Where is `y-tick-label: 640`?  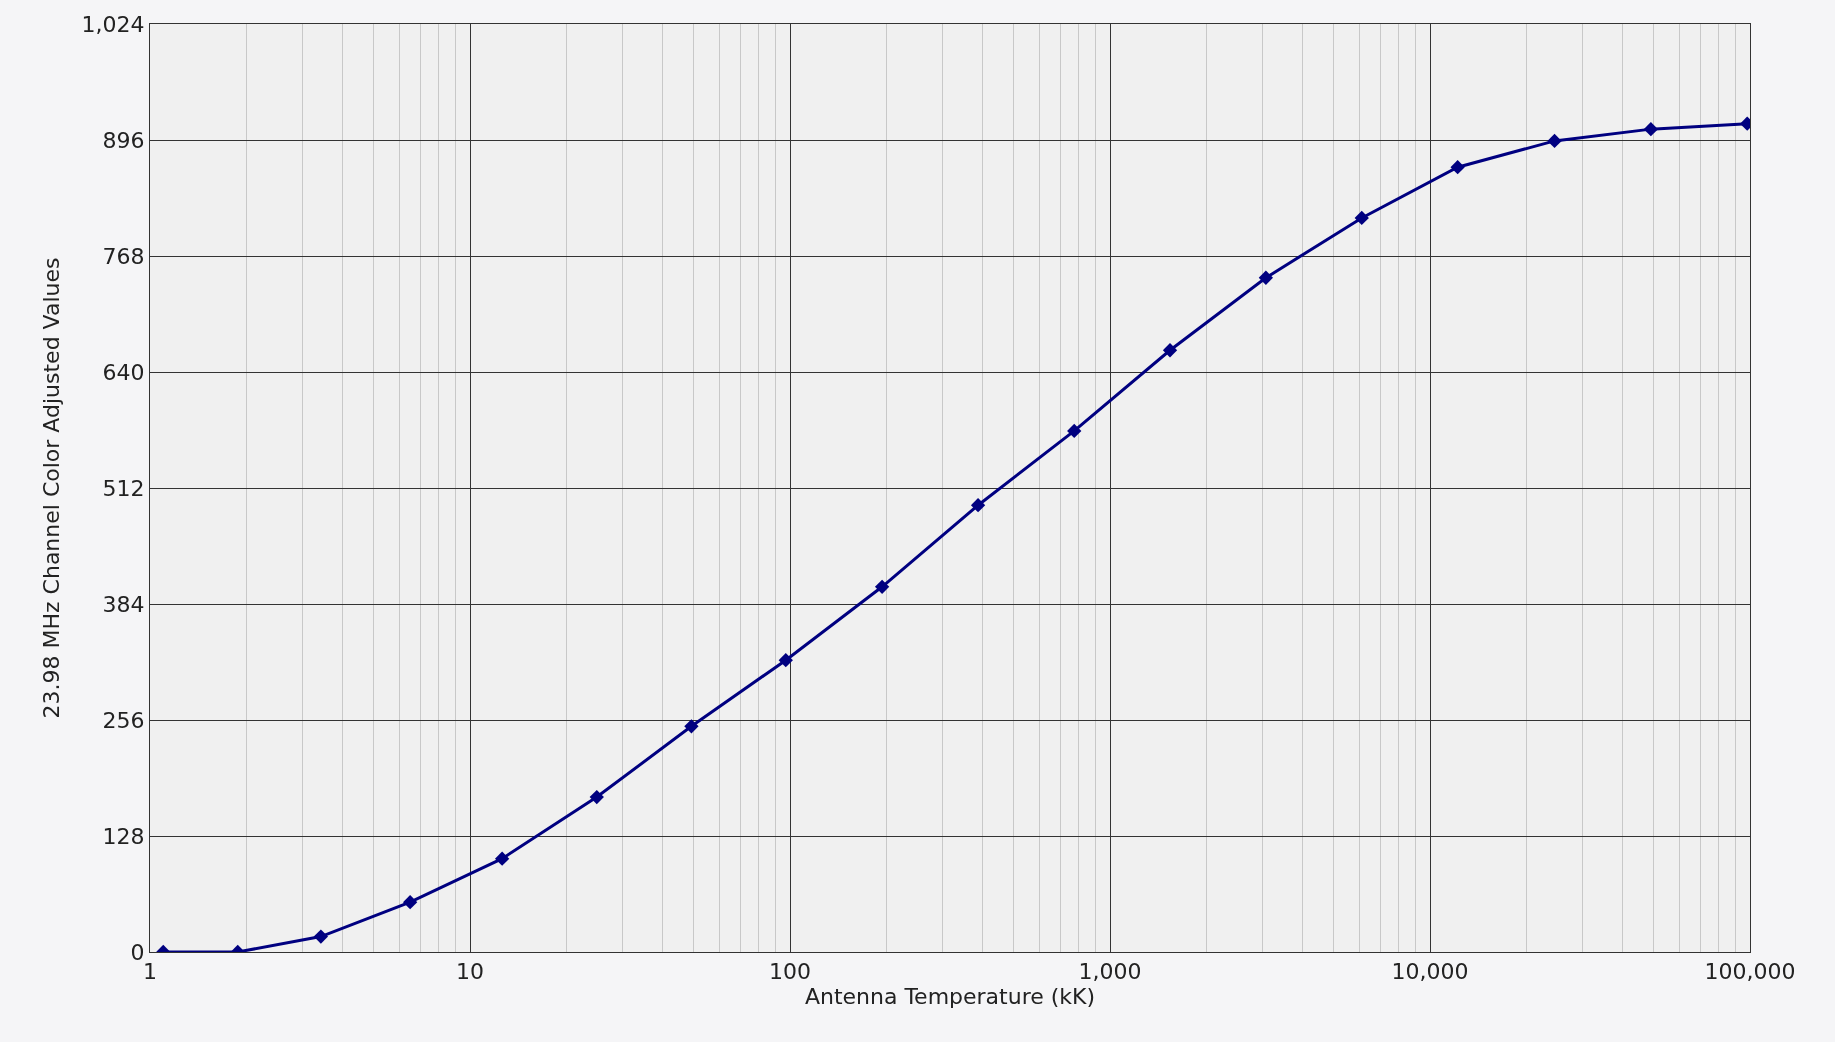
y-tick-label: 640 is located at coordinates (123, 372).